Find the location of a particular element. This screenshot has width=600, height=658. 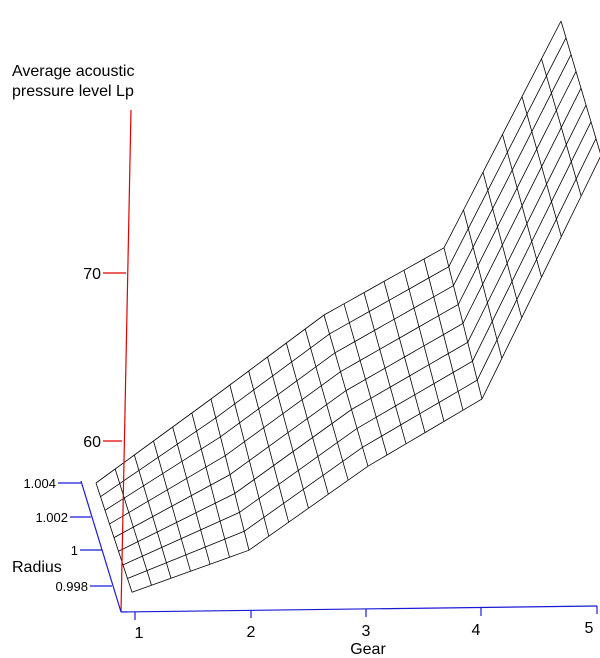

gear-tick-label-1: 1 is located at coordinates (139, 633).